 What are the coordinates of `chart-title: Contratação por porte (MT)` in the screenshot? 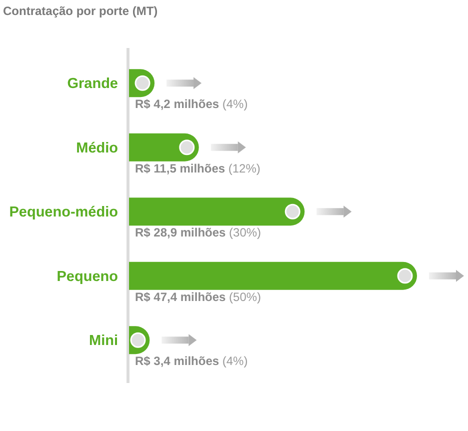 It's located at (80, 11).